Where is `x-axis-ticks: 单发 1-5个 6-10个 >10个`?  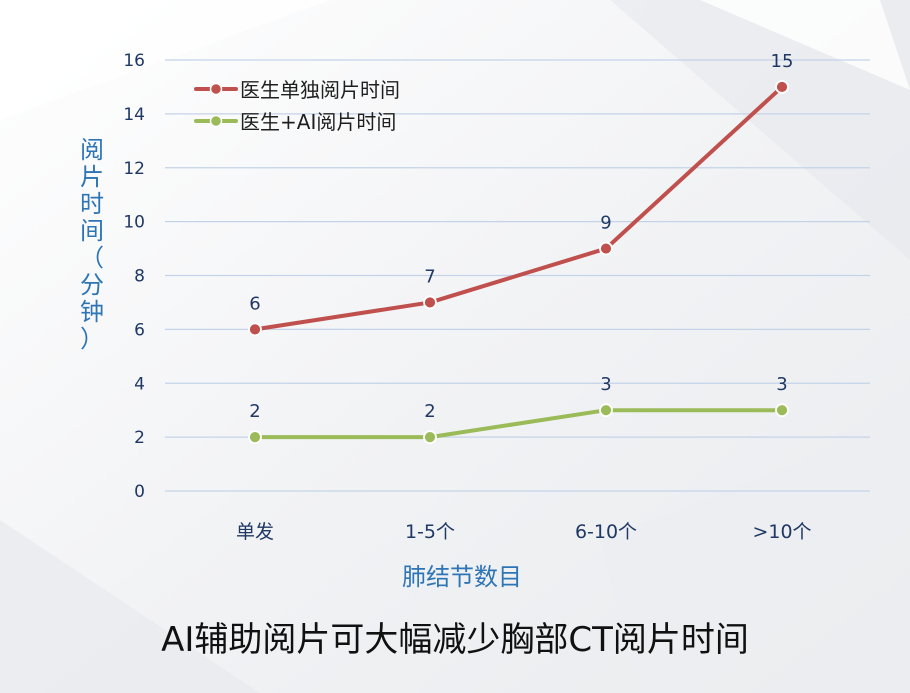
x-axis-ticks: 单发 1-5个 6-10个 >10个 is located at coordinates (524, 532).